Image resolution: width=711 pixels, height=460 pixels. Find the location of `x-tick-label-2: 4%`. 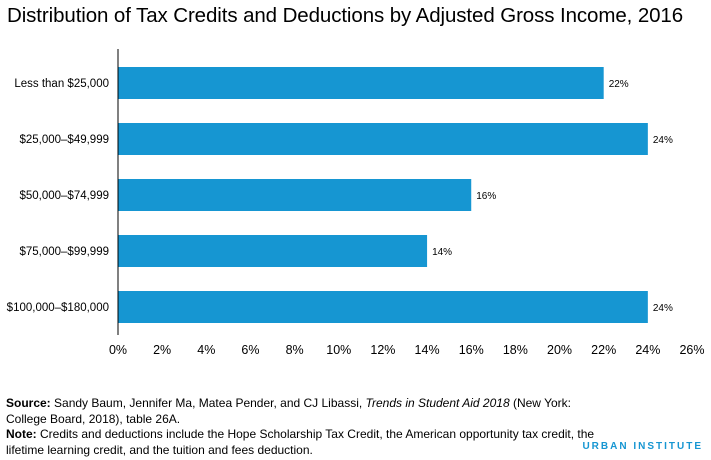

x-tick-label-2: 4% is located at coordinates (206, 350).